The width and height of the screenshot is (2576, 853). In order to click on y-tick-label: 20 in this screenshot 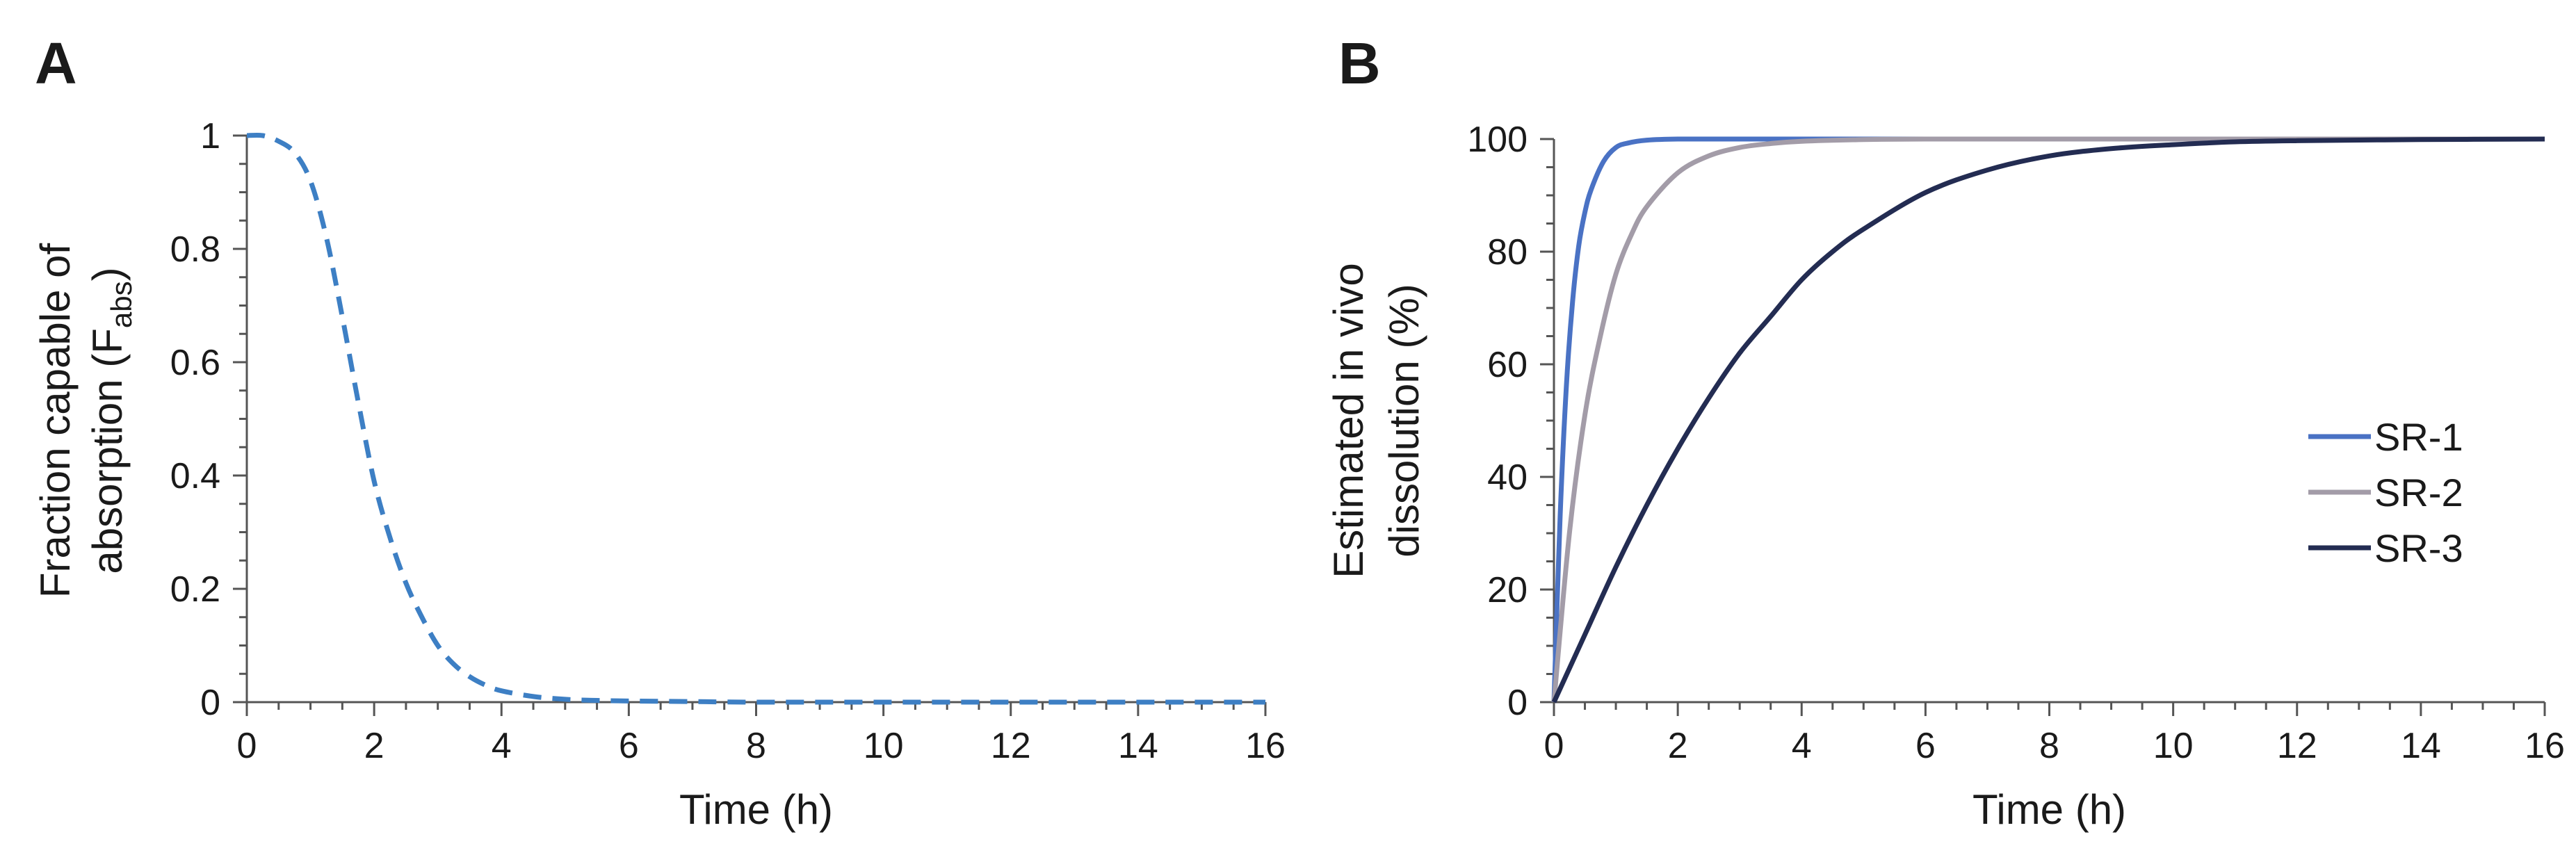, I will do `click(1507, 590)`.